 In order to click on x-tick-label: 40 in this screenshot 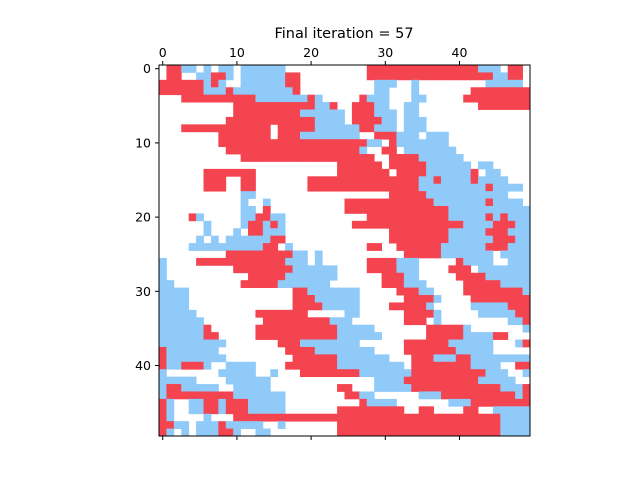, I will do `click(460, 52)`.